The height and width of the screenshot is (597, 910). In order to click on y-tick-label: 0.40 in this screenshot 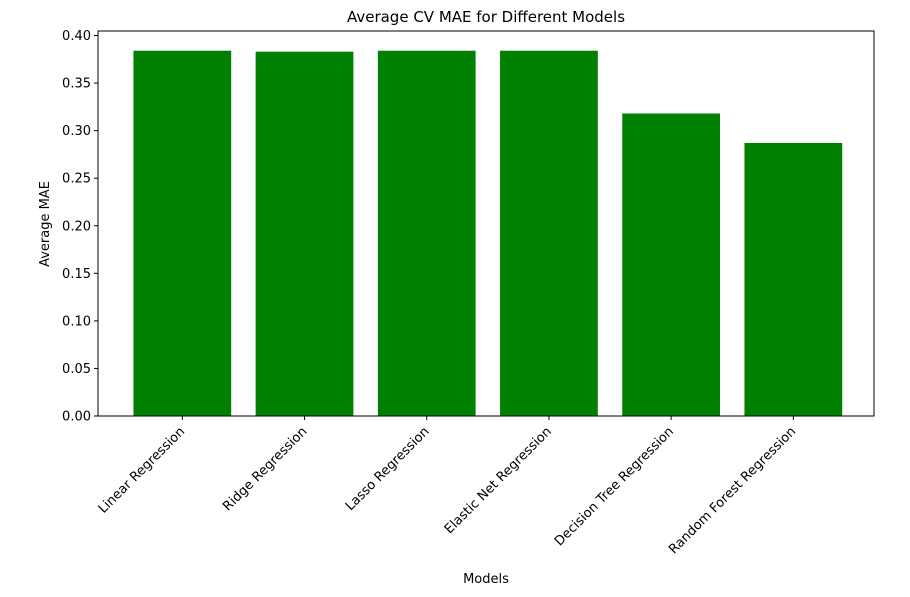, I will do `click(76, 36)`.